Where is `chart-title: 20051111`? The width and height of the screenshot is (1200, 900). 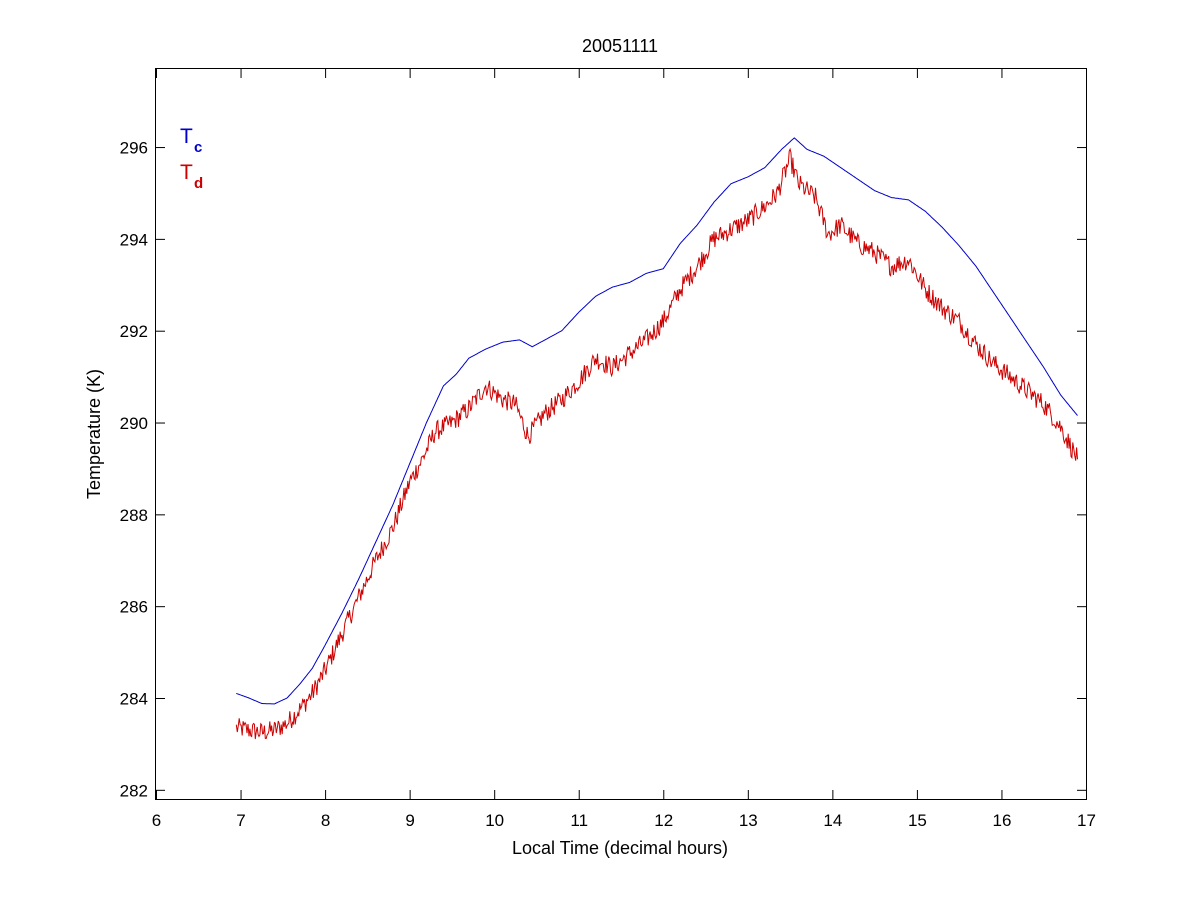 chart-title: 20051111 is located at coordinates (620, 46).